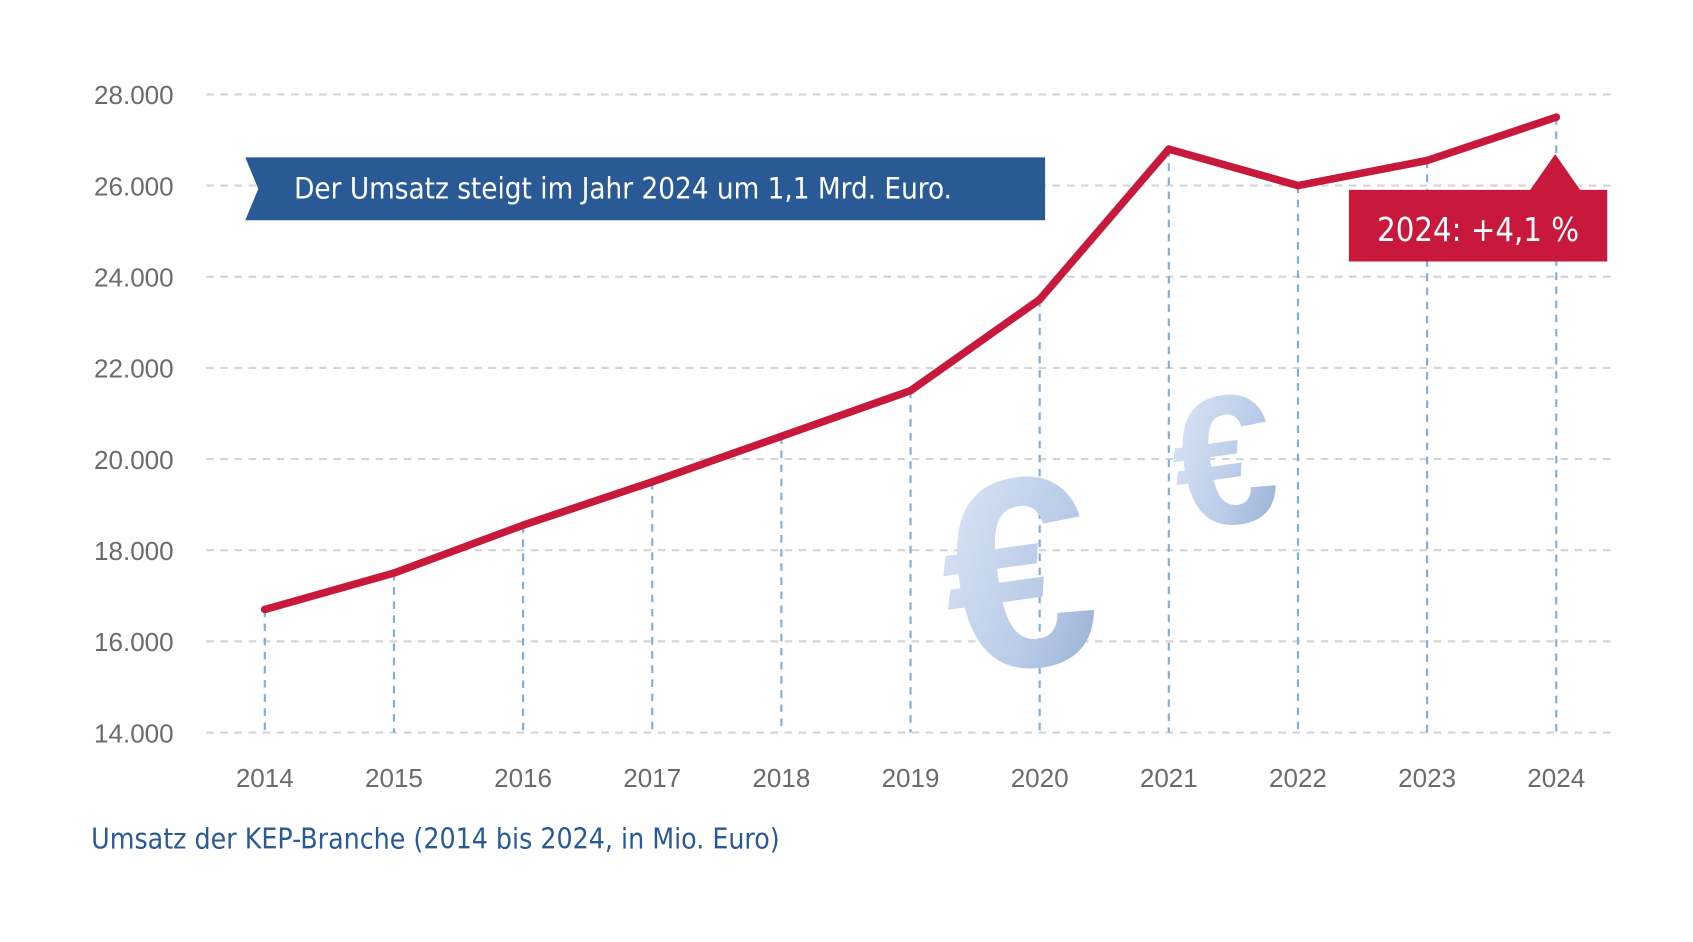  Describe the element at coordinates (652, 778) in the screenshot. I see `x-tick-label: 2017` at that location.